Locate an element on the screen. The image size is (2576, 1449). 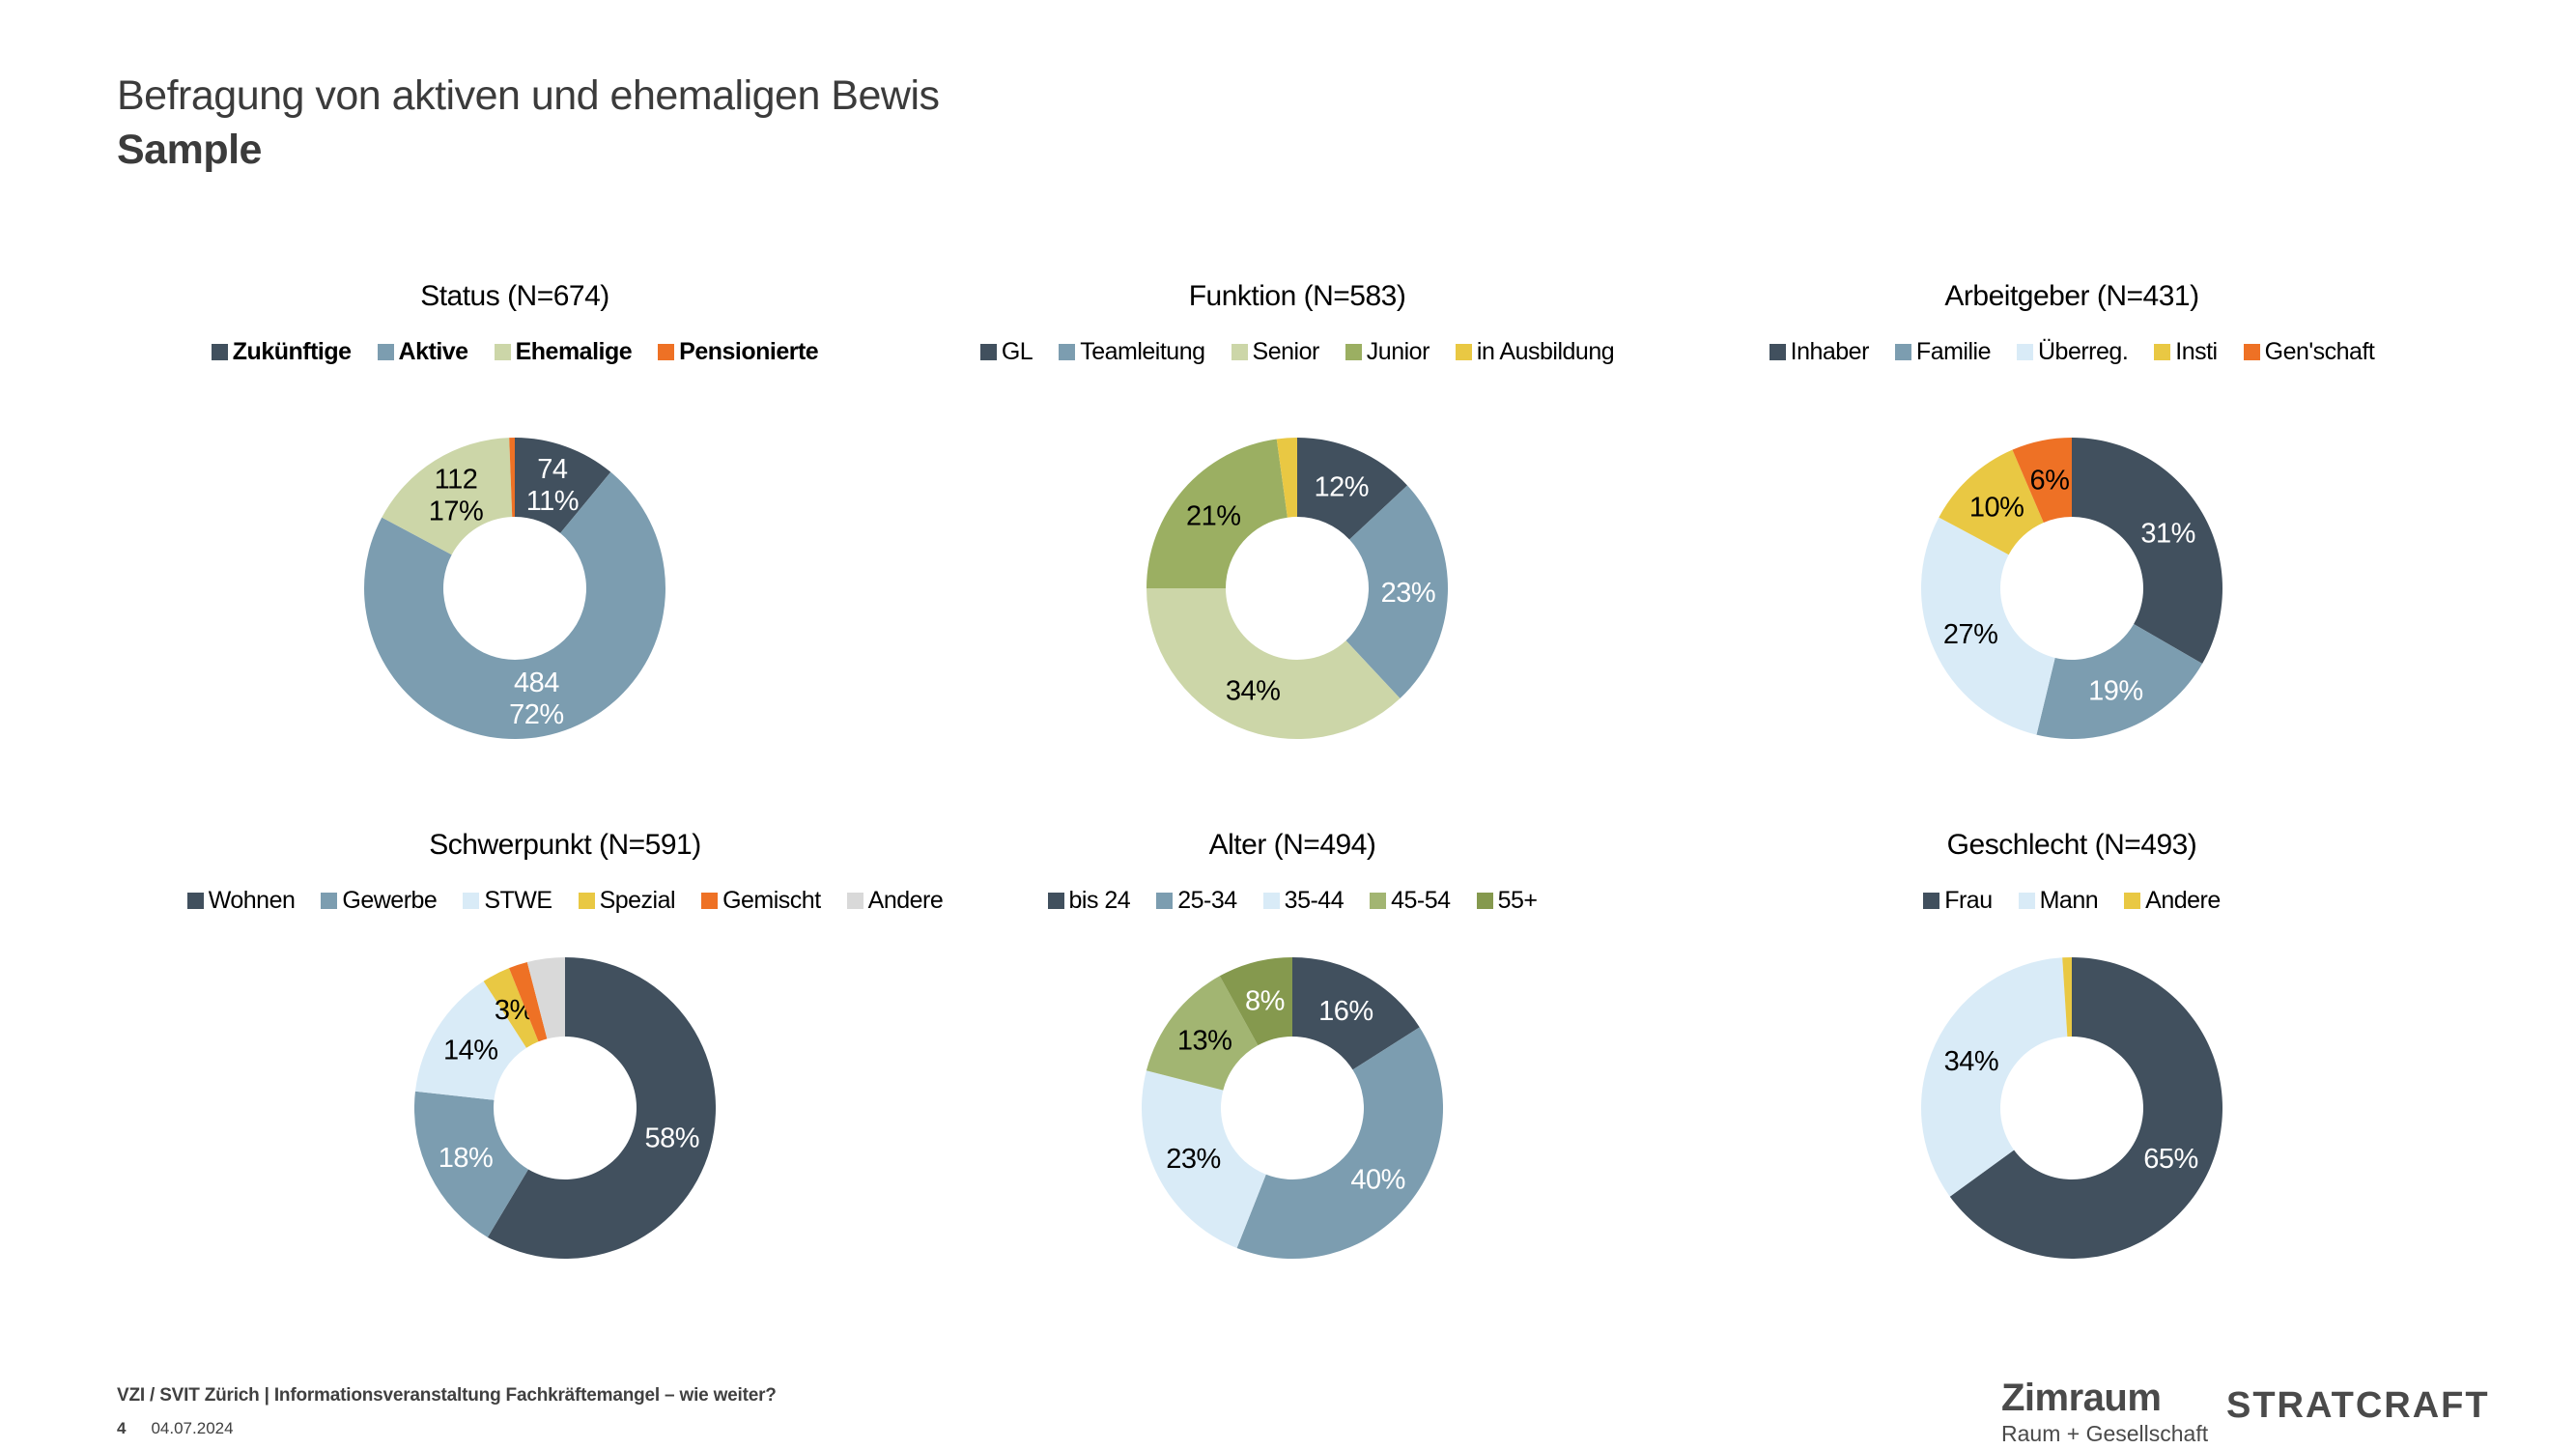
legend-item-andere: Andere is located at coordinates (895, 900).